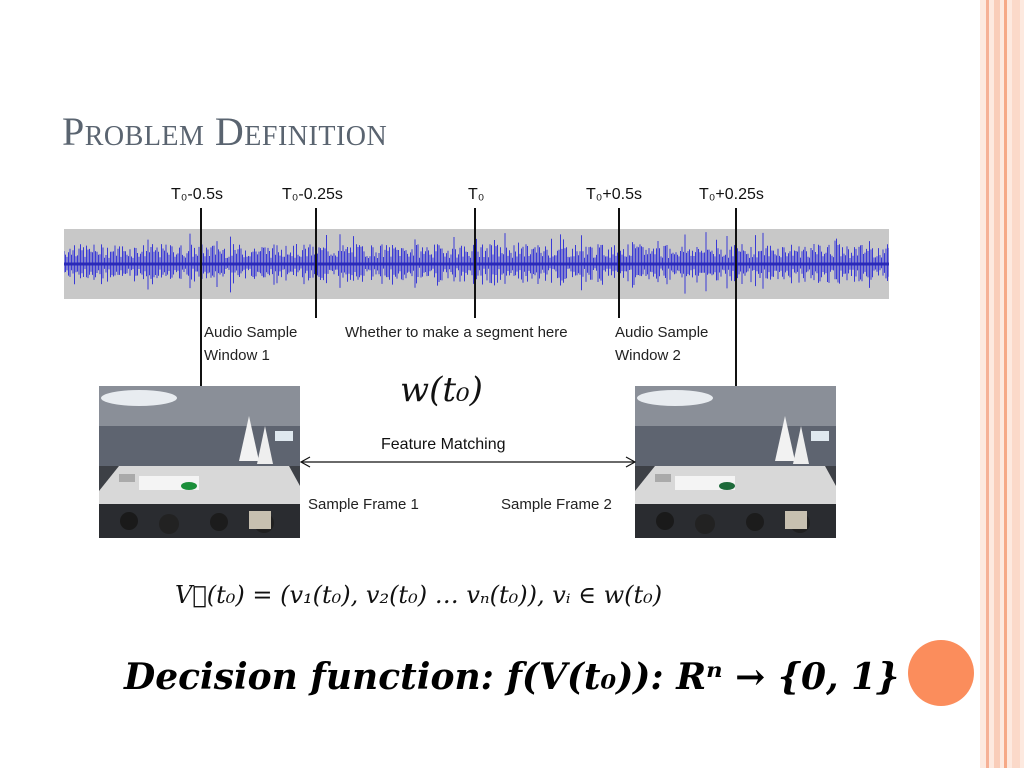 This screenshot has width=1024, height=768. I want to click on audio-window-2-label: Audio Sample Window 2, so click(661, 344).